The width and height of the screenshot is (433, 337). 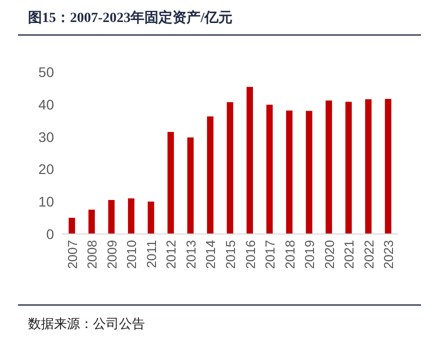 I want to click on x-tick-label: 2008, so click(x=92, y=254).